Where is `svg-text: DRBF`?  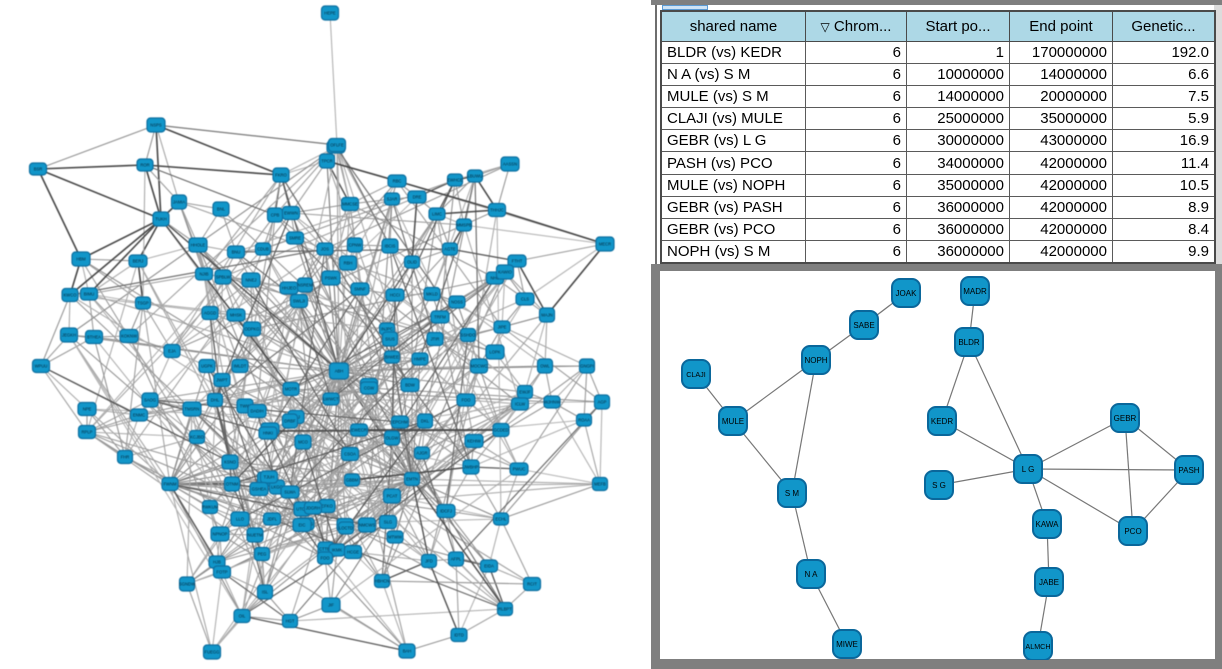 svg-text: DRBF is located at coordinates (290, 421).